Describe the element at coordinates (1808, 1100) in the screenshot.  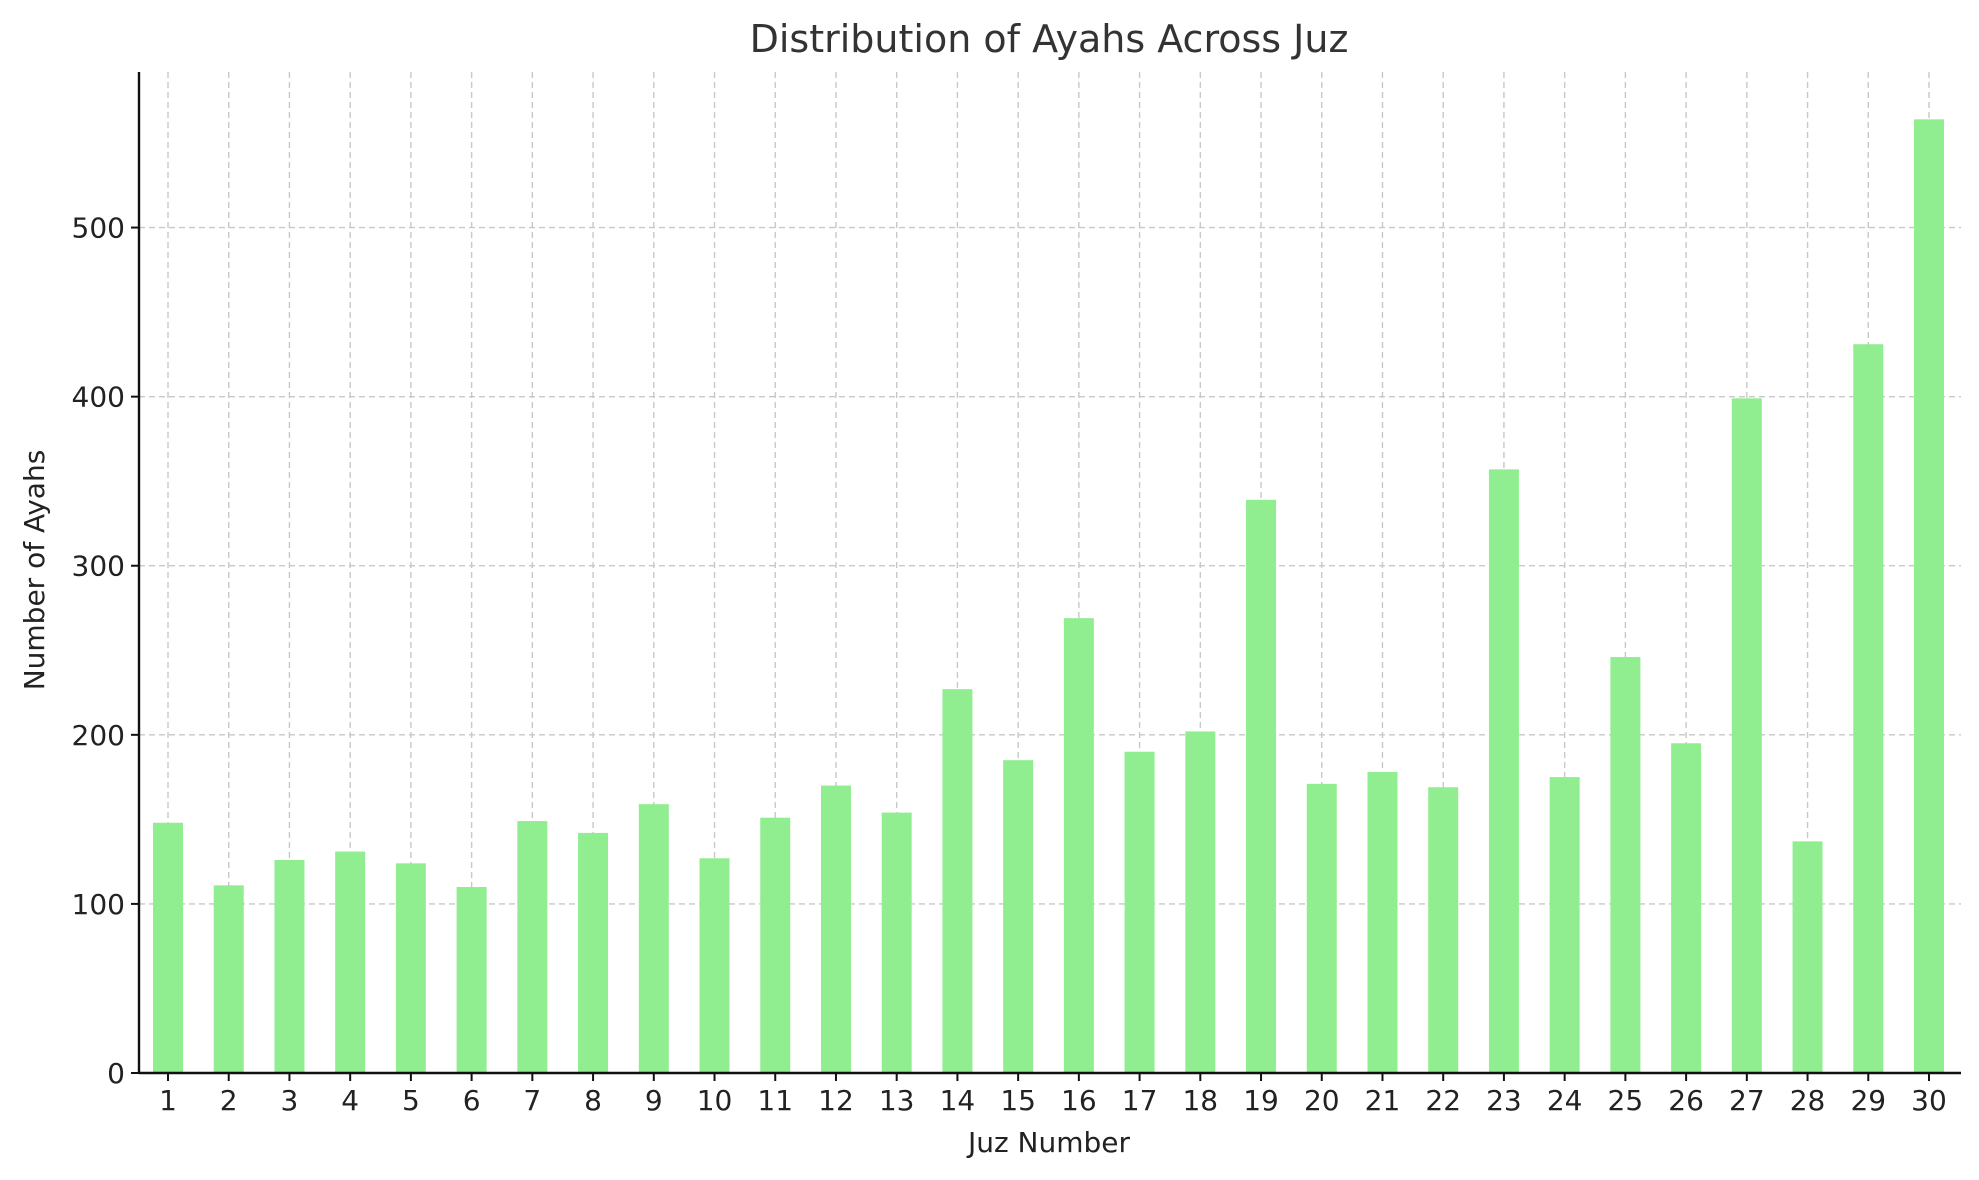
I see `x-tick-label: 28` at that location.